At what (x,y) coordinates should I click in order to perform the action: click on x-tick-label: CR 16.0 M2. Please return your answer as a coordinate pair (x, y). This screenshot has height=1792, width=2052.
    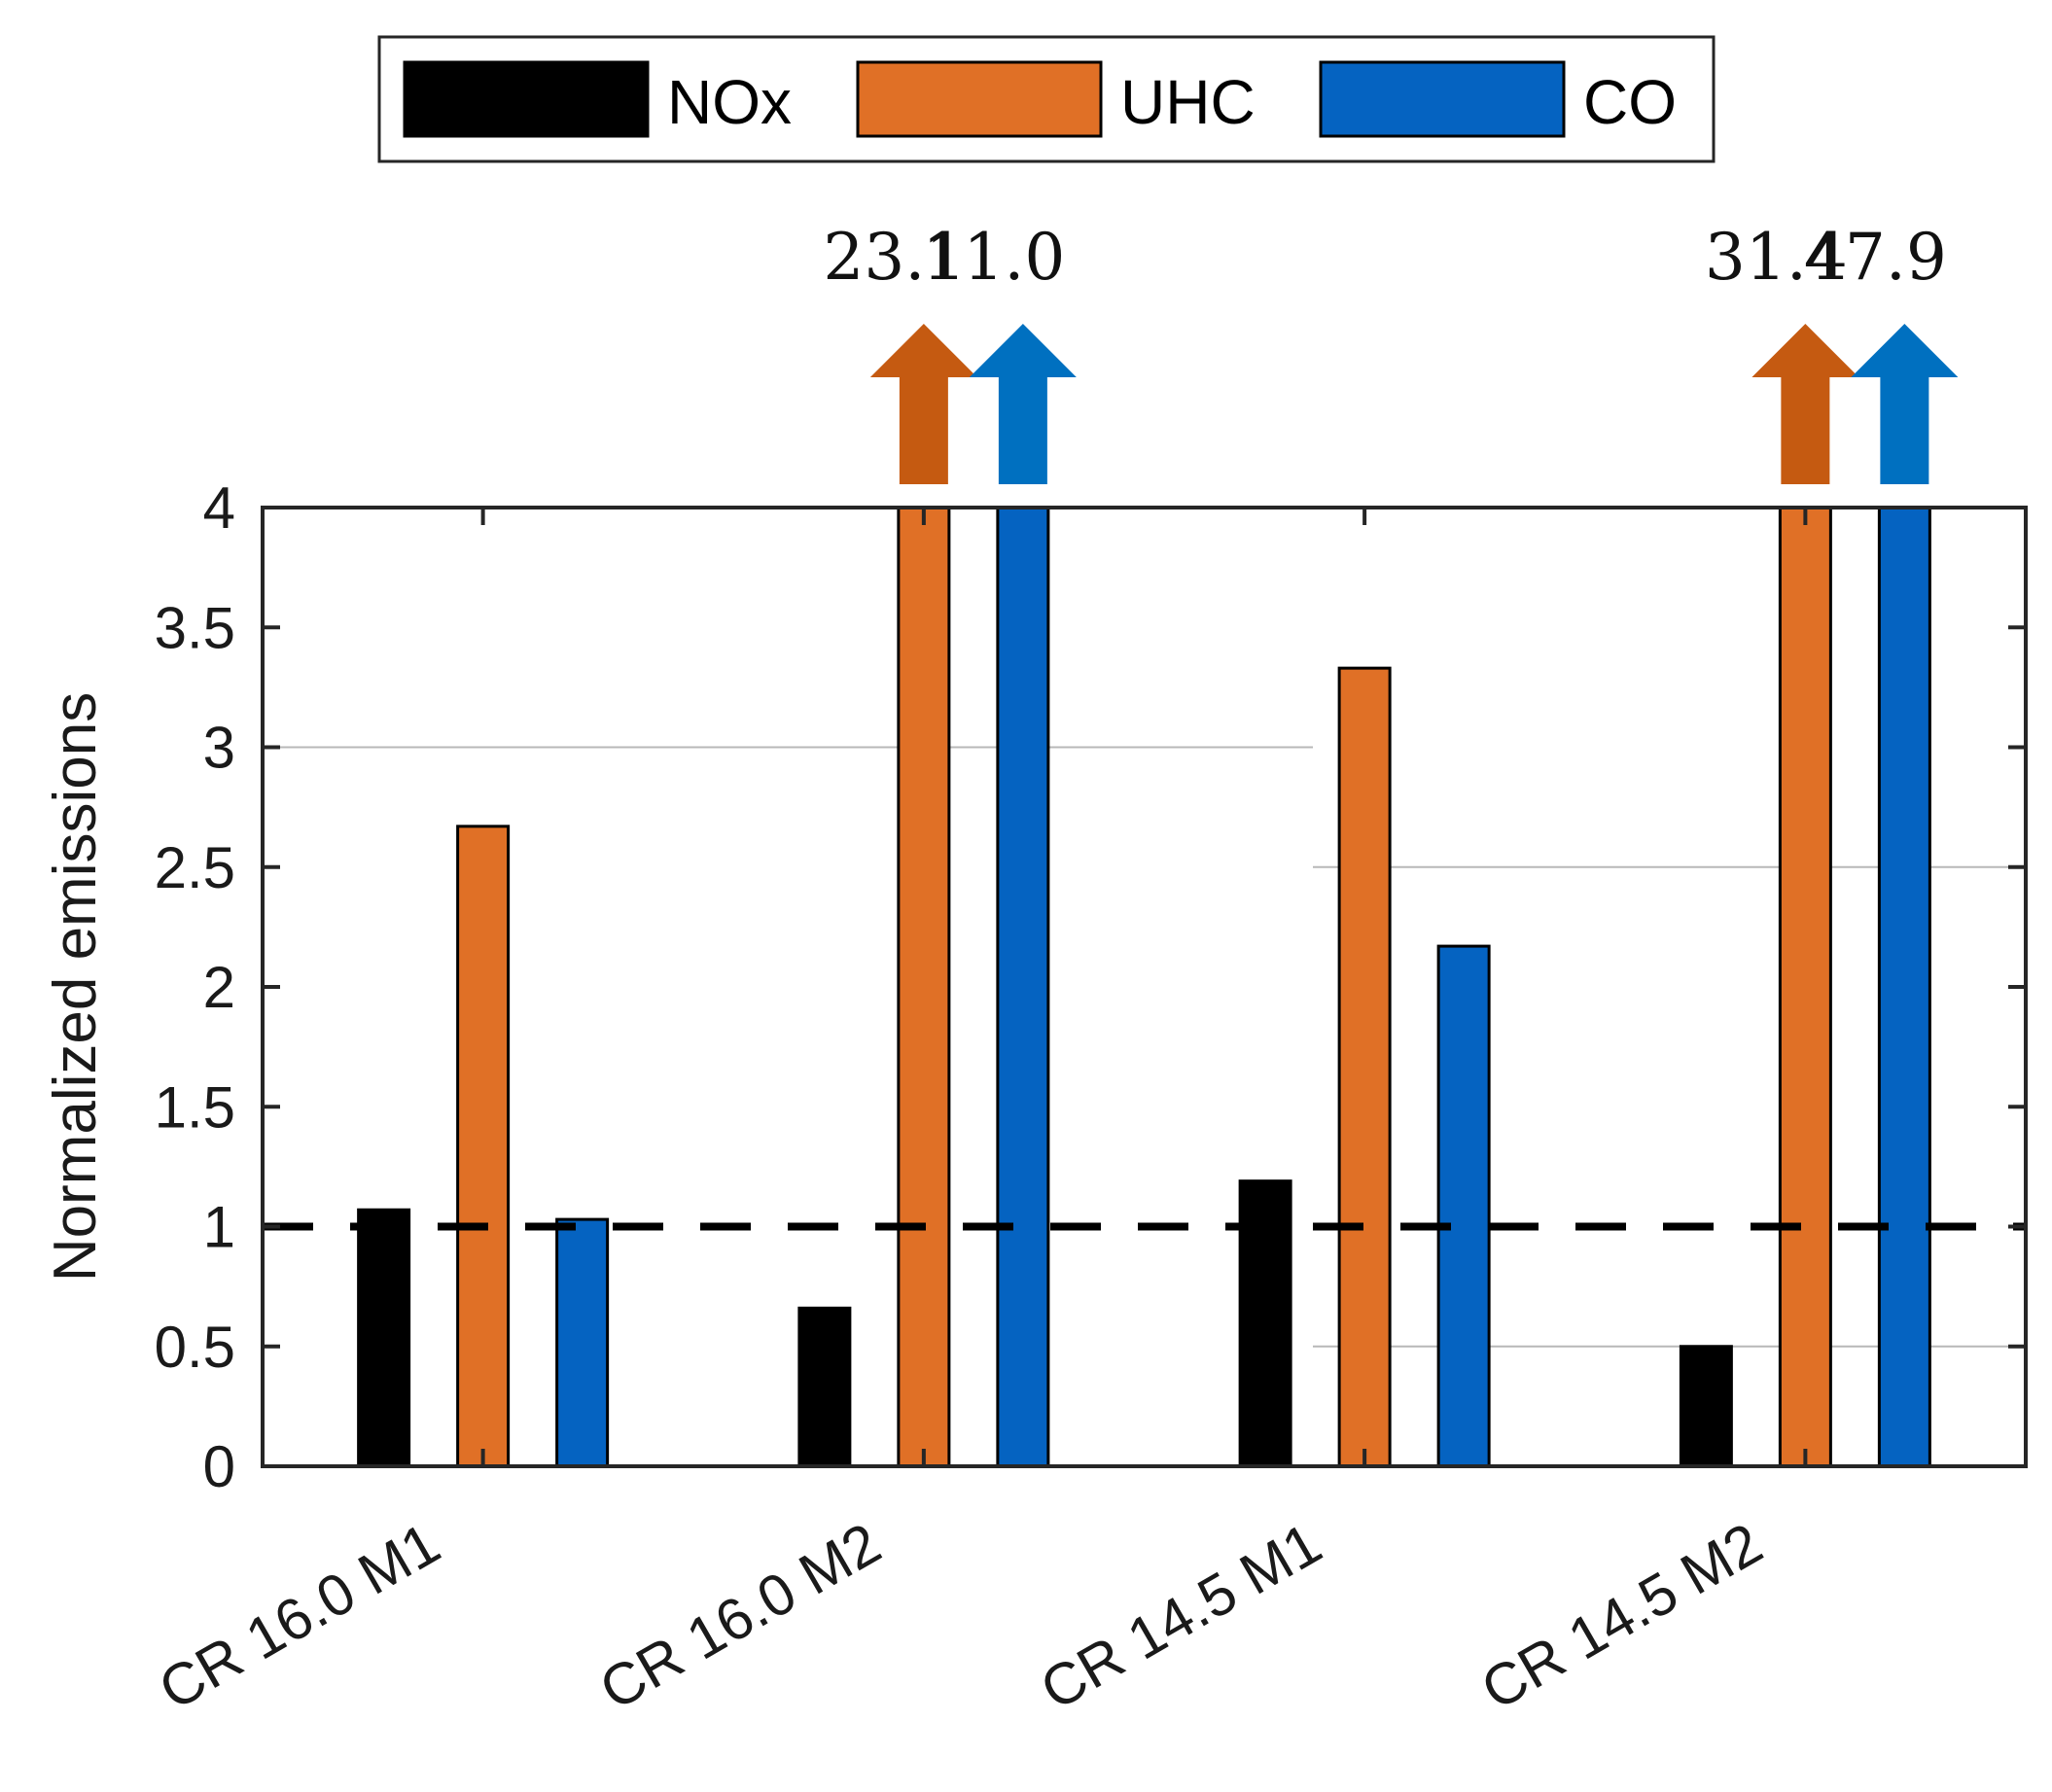
    Looking at the image, I should click on (740, 1616).